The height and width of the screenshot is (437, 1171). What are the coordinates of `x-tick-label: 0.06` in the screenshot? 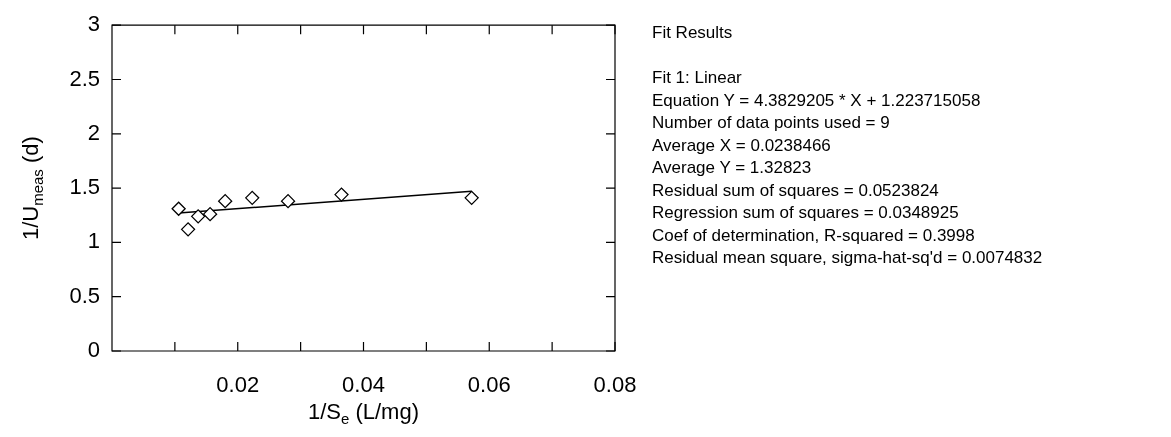 It's located at (489, 385).